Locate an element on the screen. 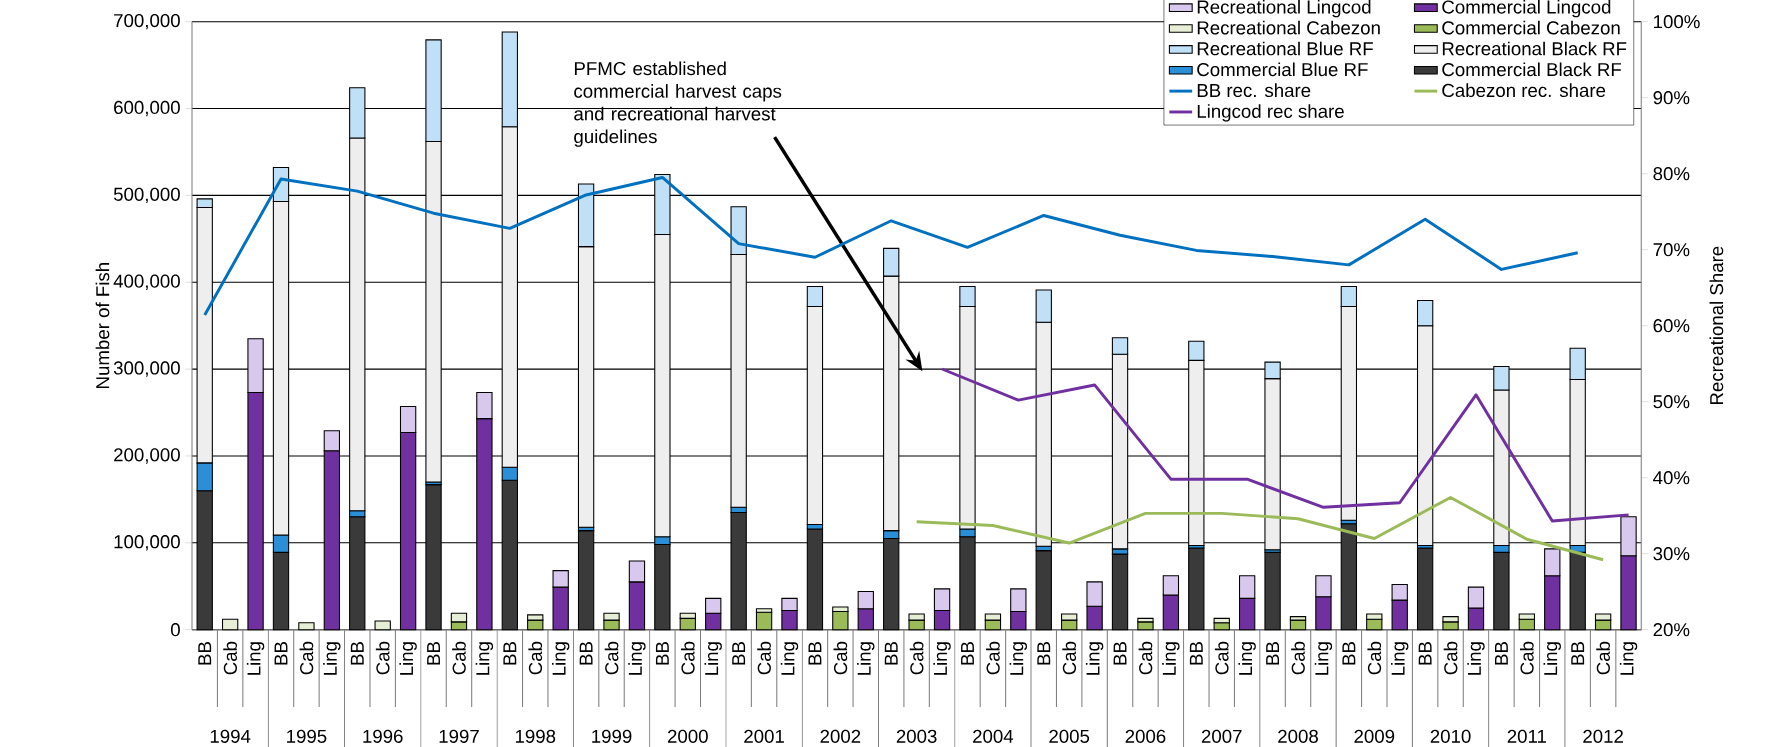 The image size is (1774, 747). legend-label: BB rec. share is located at coordinates (1254, 90).